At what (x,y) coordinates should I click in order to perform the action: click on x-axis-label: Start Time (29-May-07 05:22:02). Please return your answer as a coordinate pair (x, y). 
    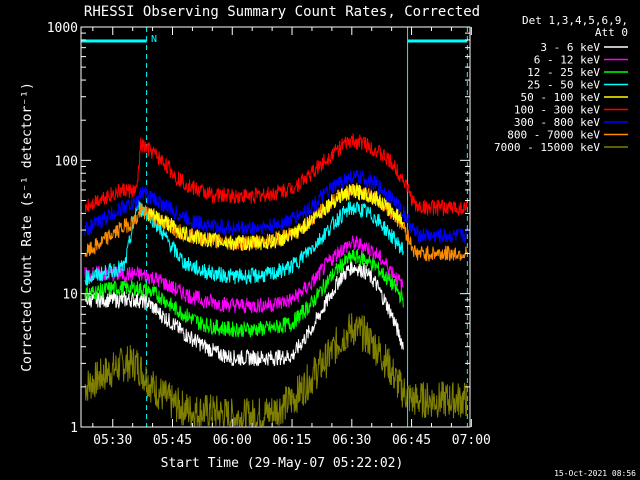
    Looking at the image, I should click on (282, 463).